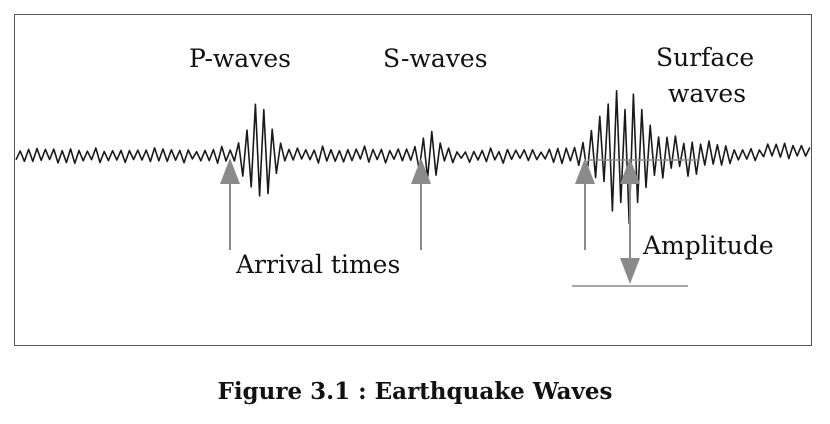 This screenshot has width=830, height=424. Describe the element at coordinates (415, 391) in the screenshot. I see `figure-caption: Figure 3.1 : Earthquake Waves` at that location.